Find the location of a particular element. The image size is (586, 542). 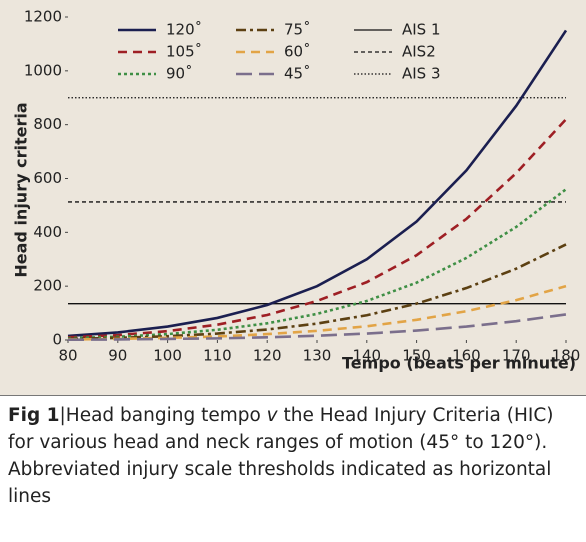

x-tick-label: 130 is located at coordinates (317, 356).